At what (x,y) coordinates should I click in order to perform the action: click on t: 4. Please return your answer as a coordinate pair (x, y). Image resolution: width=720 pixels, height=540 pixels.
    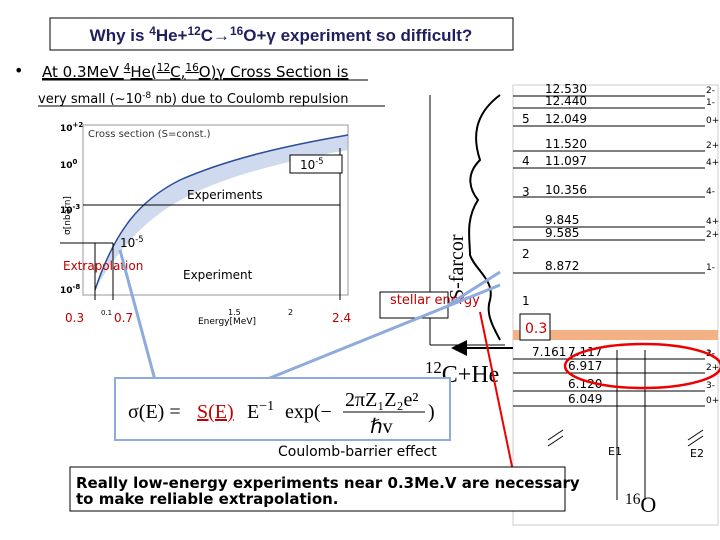
    Looking at the image, I should click on (152, 31).